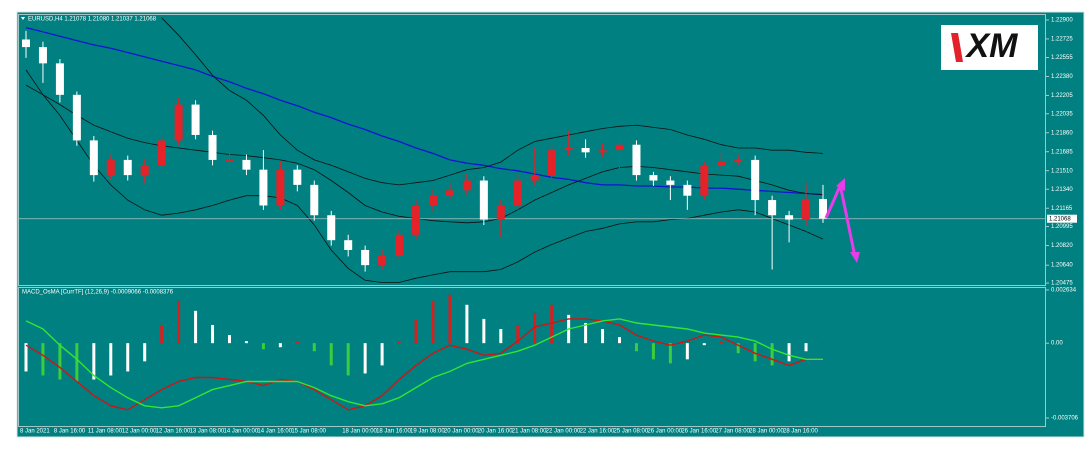 This screenshot has height=455, width=1086. I want to click on x-tick-label: 12 Jan 16:00, so click(173, 432).